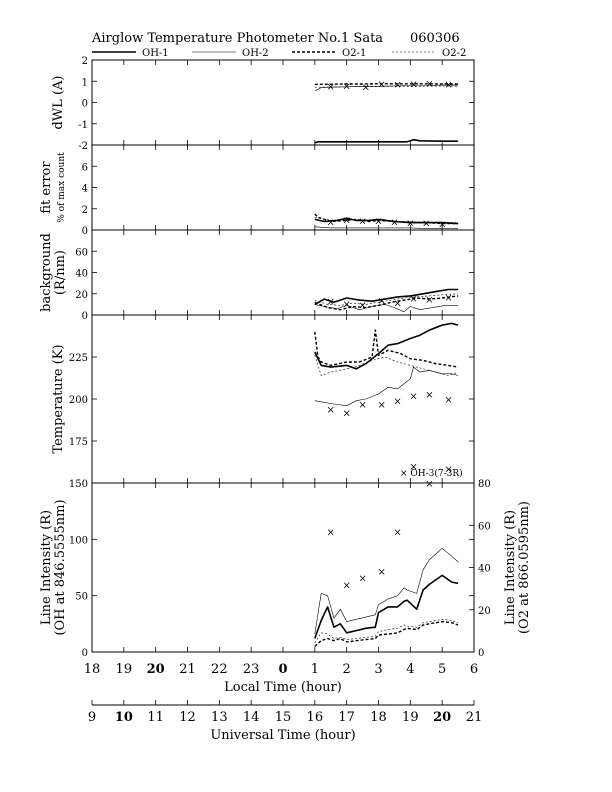 This screenshot has width=612, height=792. What do you see at coordinates (92, 717) in the screenshot?
I see `x-ut-tick-label: 9` at bounding box center [92, 717].